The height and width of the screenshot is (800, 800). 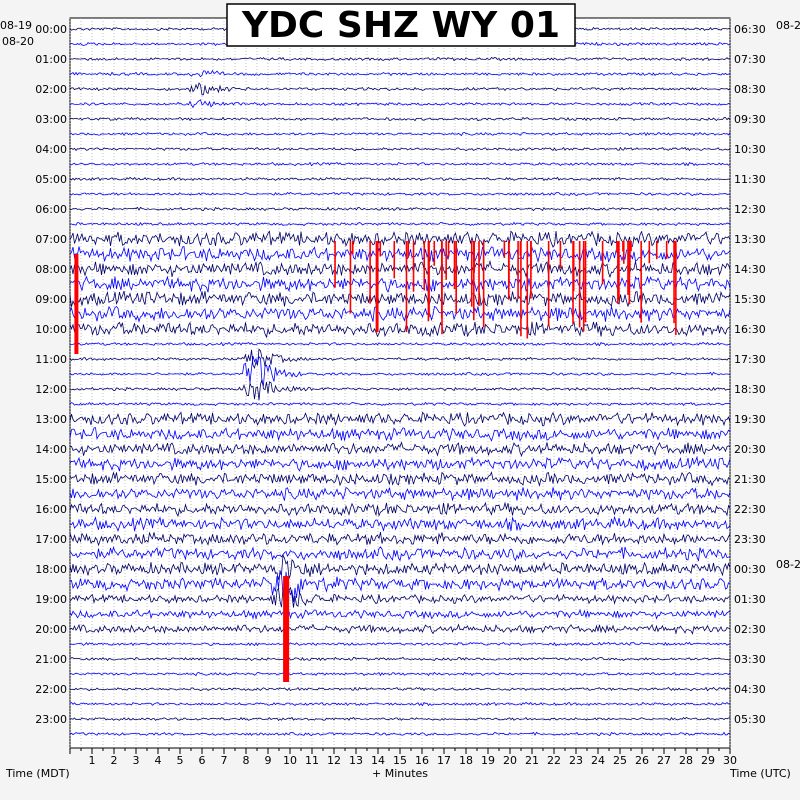 What do you see at coordinates (51, 509) in the screenshot?
I see `left-hour-label: 16:00` at bounding box center [51, 509].